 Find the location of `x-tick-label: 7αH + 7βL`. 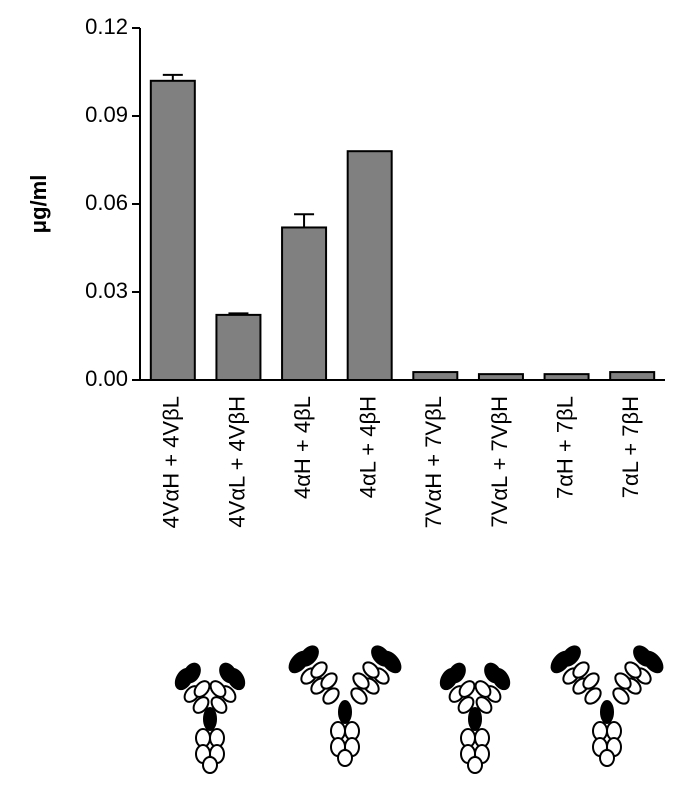

x-tick-label: 7αH + 7βL is located at coordinates (564, 447).